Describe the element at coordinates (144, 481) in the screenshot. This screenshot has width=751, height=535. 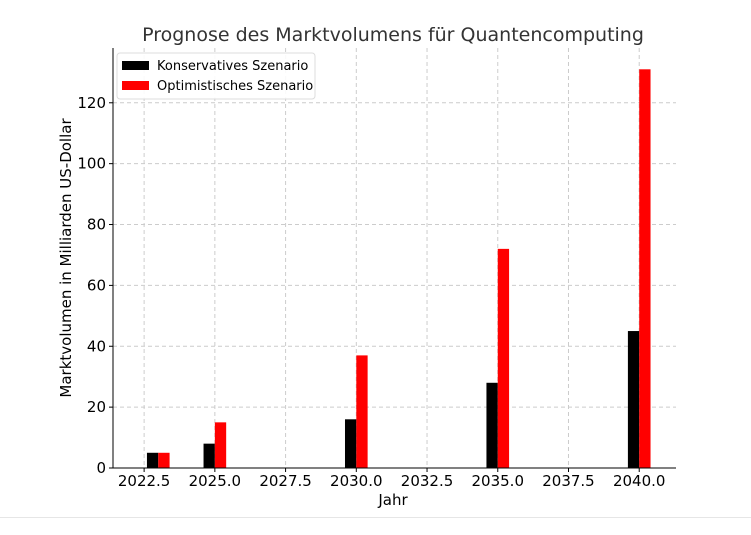
I see `x-tick-label: 2022.5` at that location.